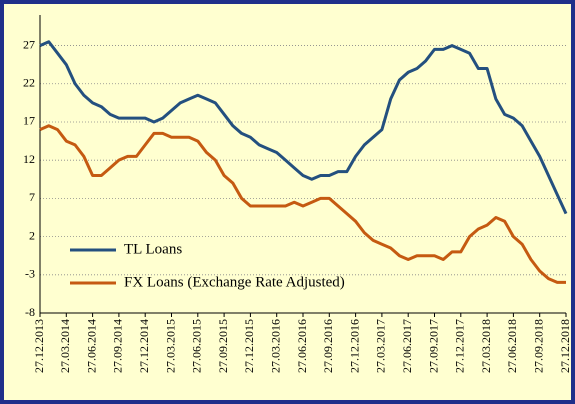 The width and height of the screenshot is (575, 404). Describe the element at coordinates (381, 346) in the screenshot. I see `x-tick-label: 27.03.2017` at that location.